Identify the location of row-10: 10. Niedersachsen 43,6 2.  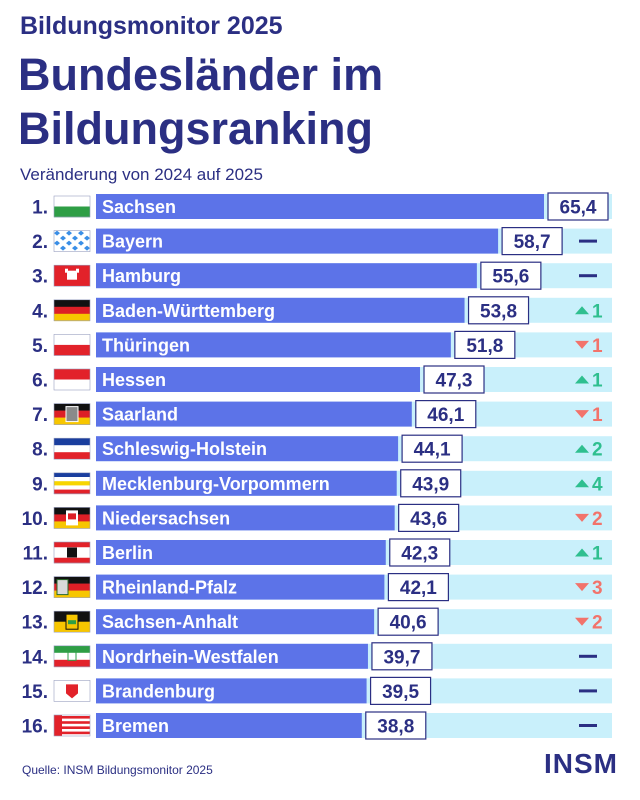
(317, 517).